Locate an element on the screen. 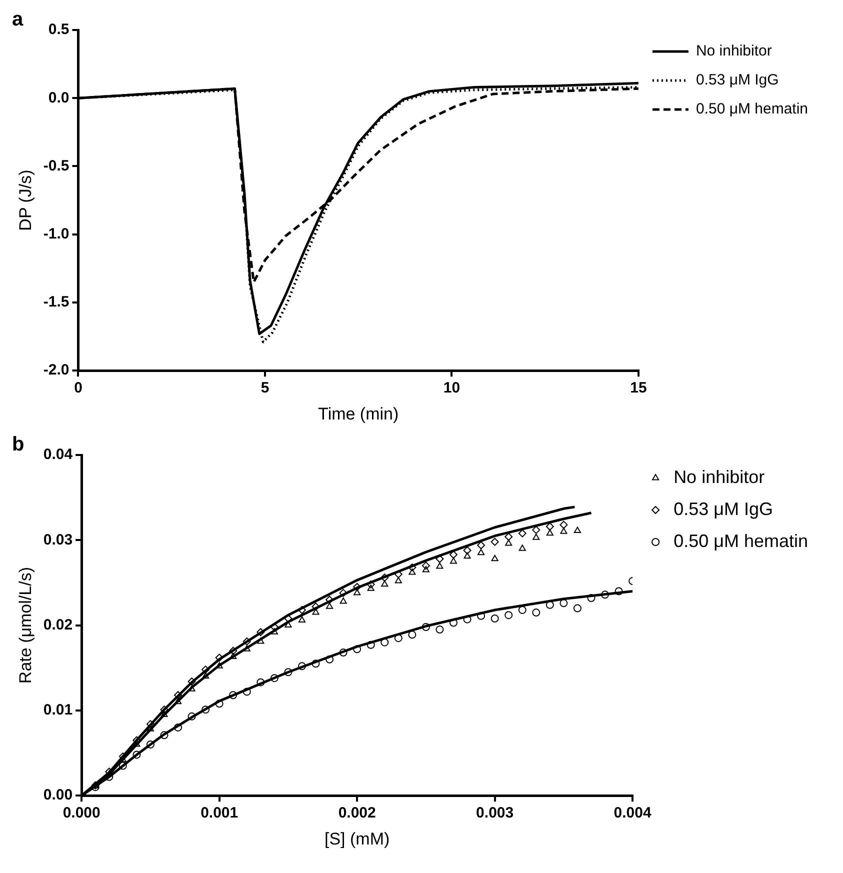 Image resolution: width=843 pixels, height=873 pixels. y-tick-label: -2.0 is located at coordinates (56, 370).